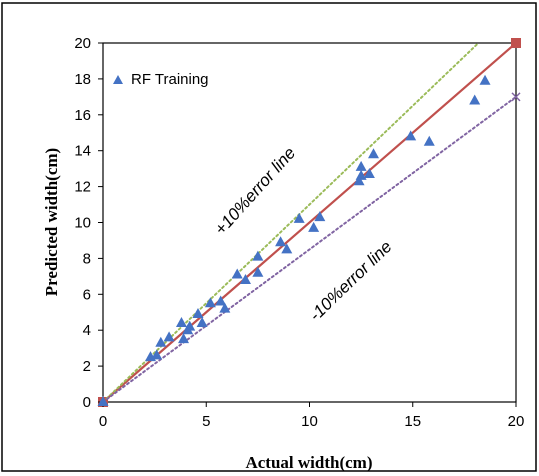  What do you see at coordinates (87, 294) in the screenshot?
I see `y-tick-label: 6` at bounding box center [87, 294].